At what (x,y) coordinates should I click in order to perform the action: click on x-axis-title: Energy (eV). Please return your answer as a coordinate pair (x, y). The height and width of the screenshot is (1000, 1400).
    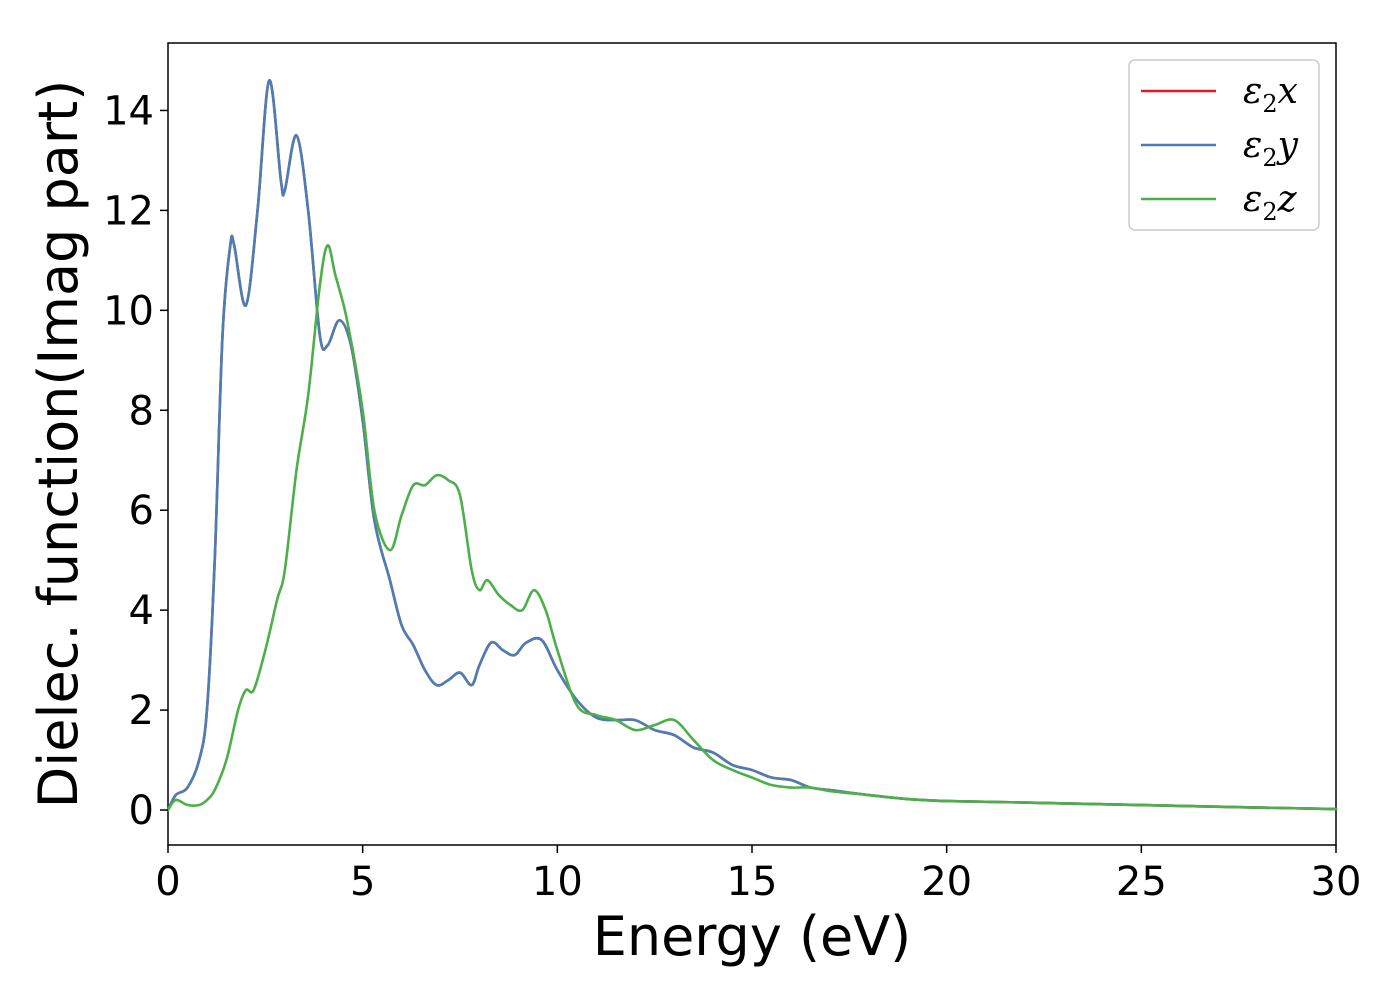
    Looking at the image, I should click on (752, 936).